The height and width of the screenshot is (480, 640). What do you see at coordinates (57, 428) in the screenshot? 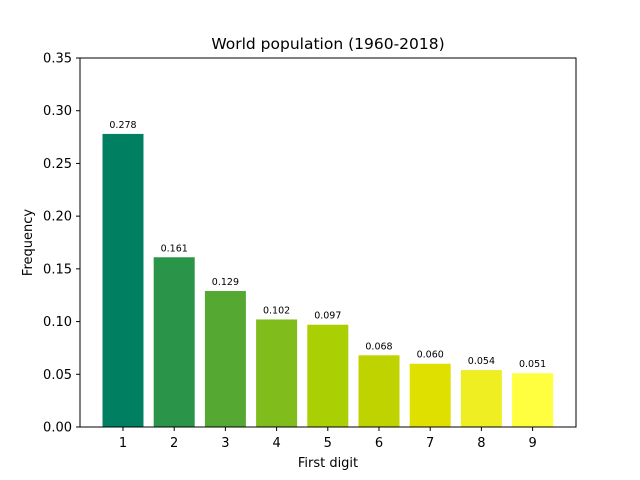
I see `y-tick-label-0: 0.00` at bounding box center [57, 428].